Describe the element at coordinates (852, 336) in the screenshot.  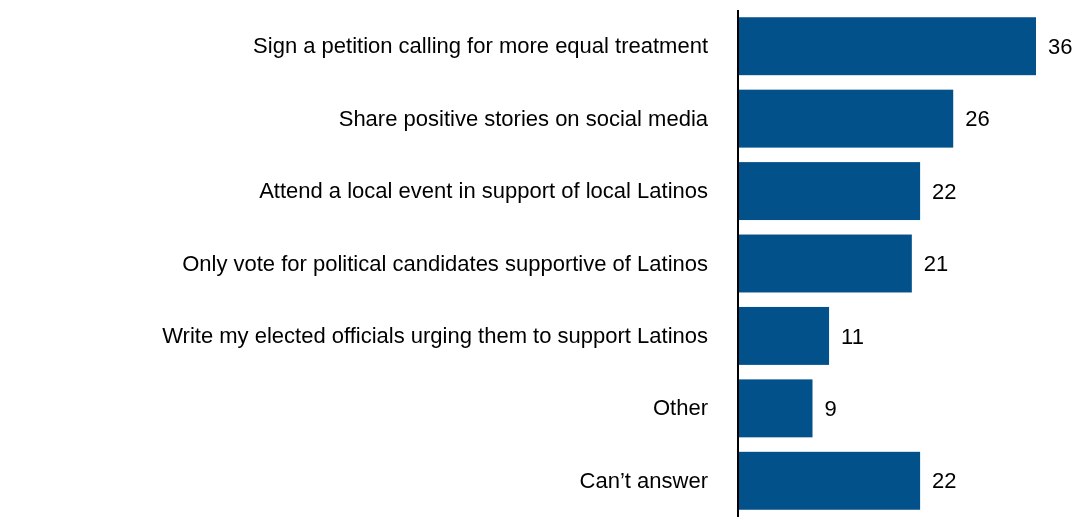
I see `data-label: 11` at that location.